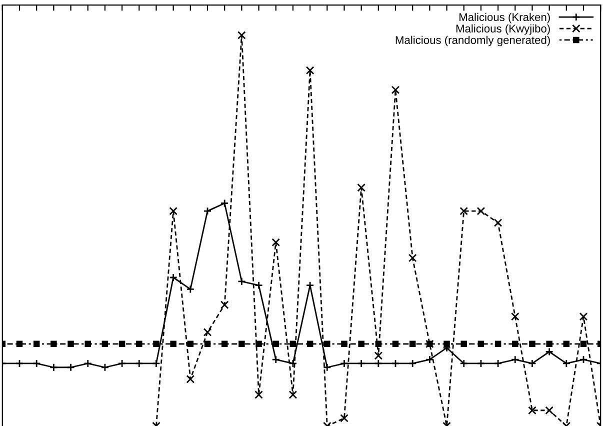  Describe the element at coordinates (503, 29) in the screenshot. I see `legend-label: Malicious (Kwyjibo)` at that location.